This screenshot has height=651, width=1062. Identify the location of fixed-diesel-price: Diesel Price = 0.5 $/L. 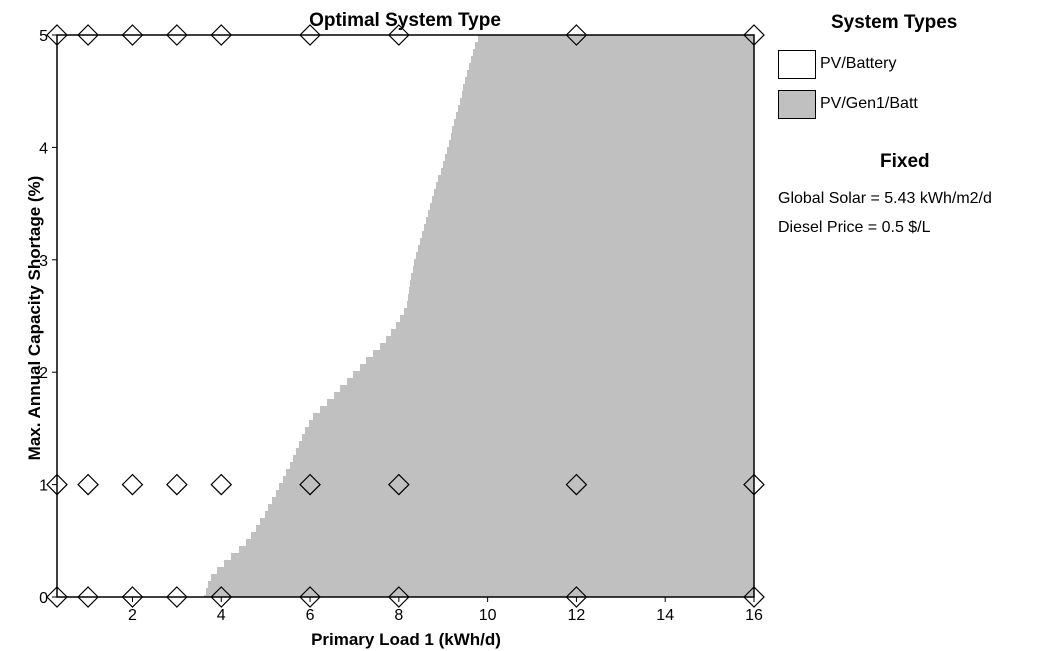
(854, 227).